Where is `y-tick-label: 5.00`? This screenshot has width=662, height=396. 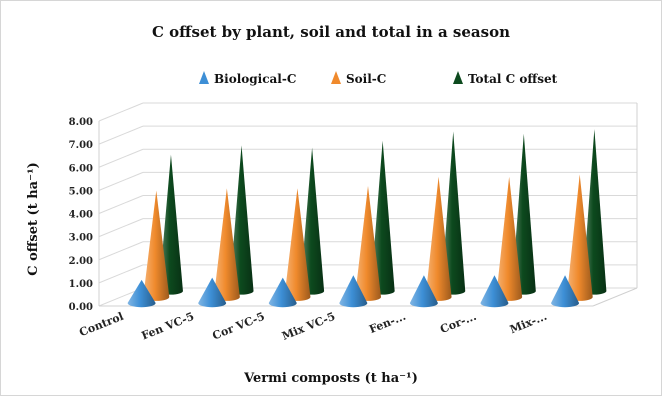
y-tick-label: 5.00 is located at coordinates (81, 191).